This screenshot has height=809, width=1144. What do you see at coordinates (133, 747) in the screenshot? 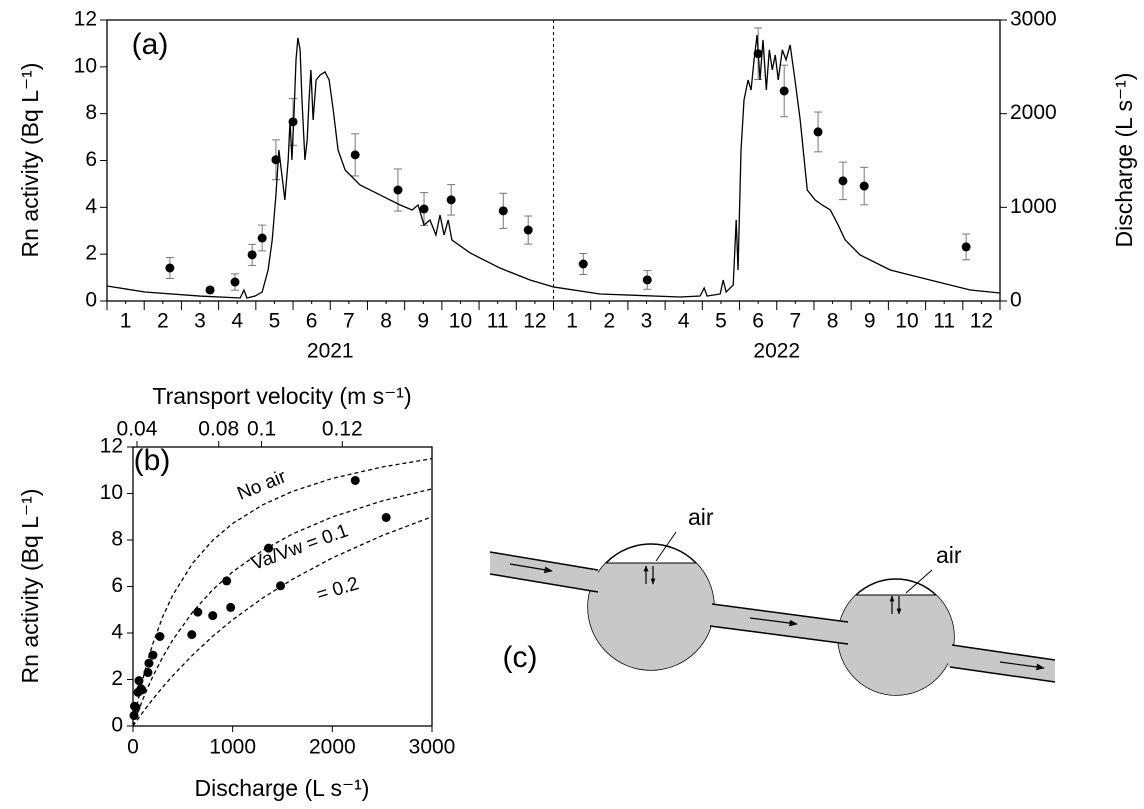
I see `x-tick-label: 0` at bounding box center [133, 747].